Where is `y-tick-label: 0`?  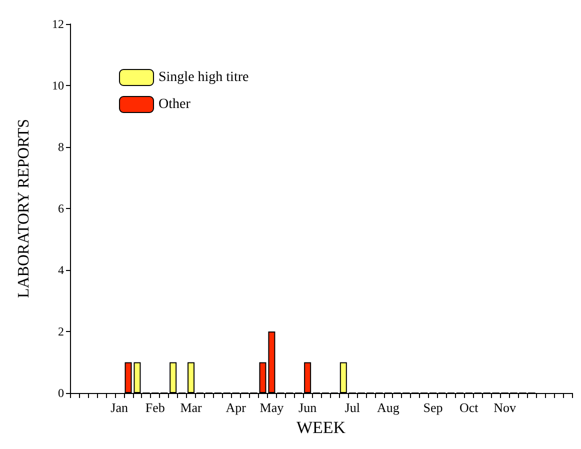 y-tick-label: 0 is located at coordinates (61, 393).